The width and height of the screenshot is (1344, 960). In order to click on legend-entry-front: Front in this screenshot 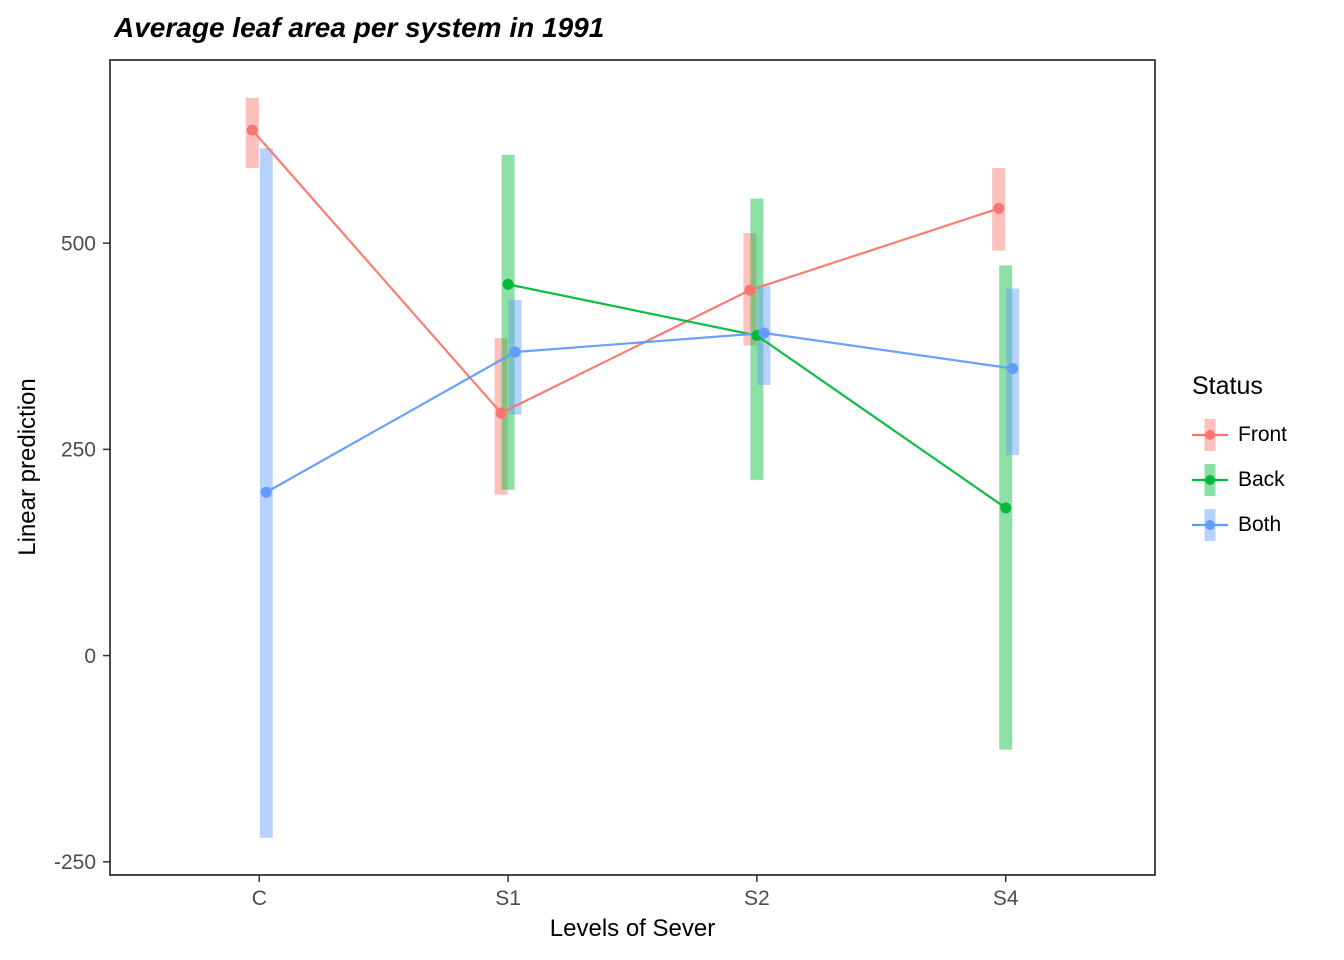, I will do `click(1239, 435)`.